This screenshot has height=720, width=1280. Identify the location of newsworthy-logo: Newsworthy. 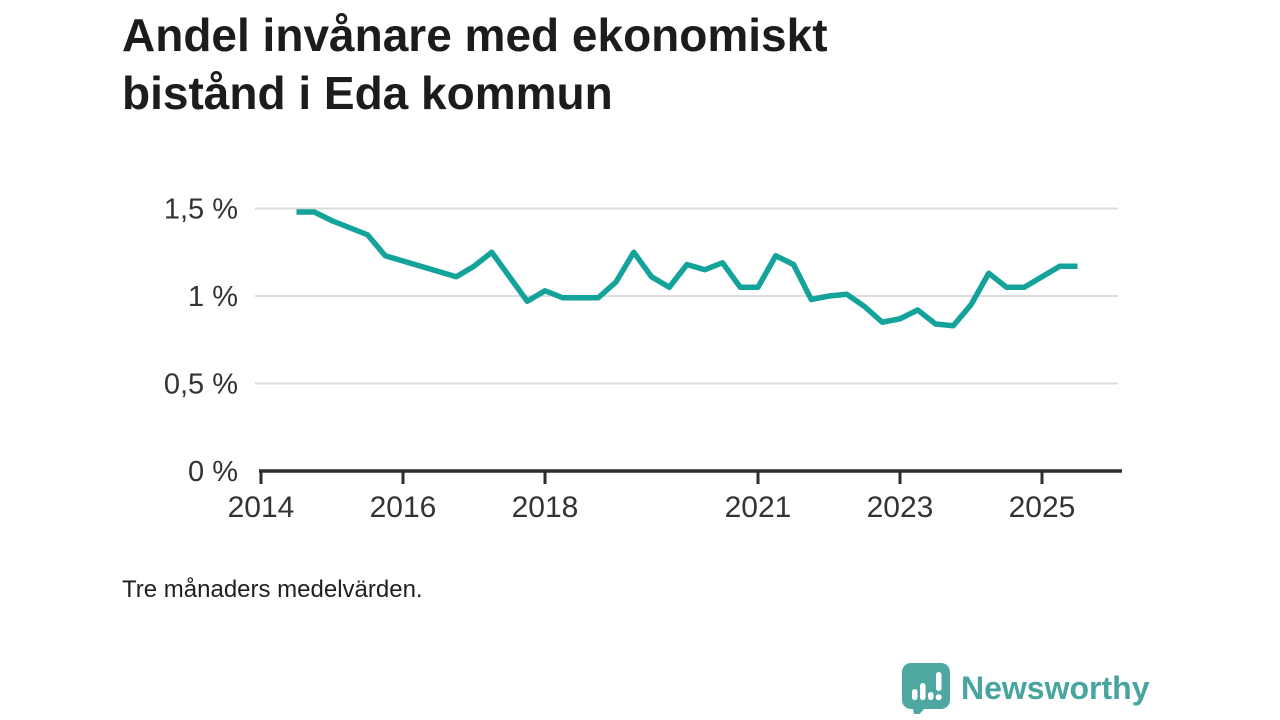
(1025, 688).